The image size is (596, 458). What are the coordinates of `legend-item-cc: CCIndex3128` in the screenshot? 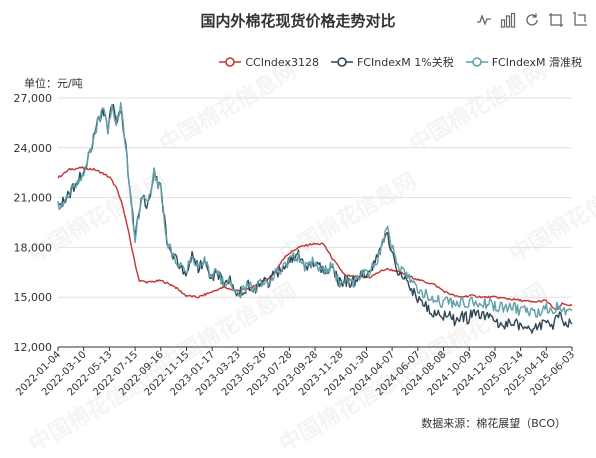 It's located at (269, 62).